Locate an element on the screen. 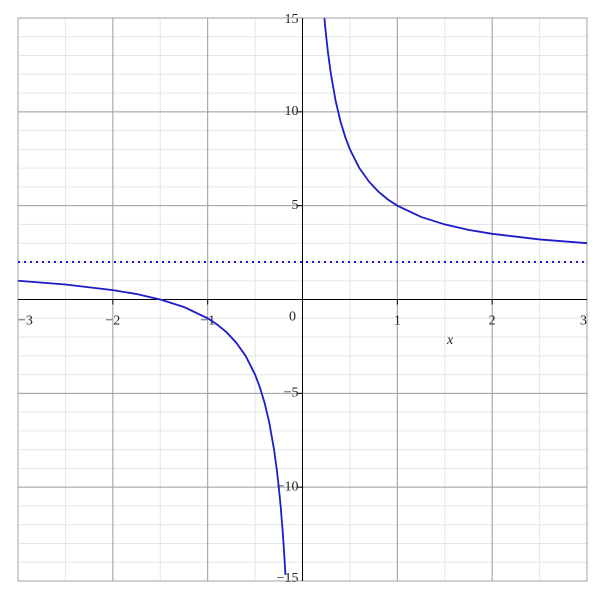 The height and width of the screenshot is (600, 600). y-tick-label: 15 is located at coordinates (292, 19).